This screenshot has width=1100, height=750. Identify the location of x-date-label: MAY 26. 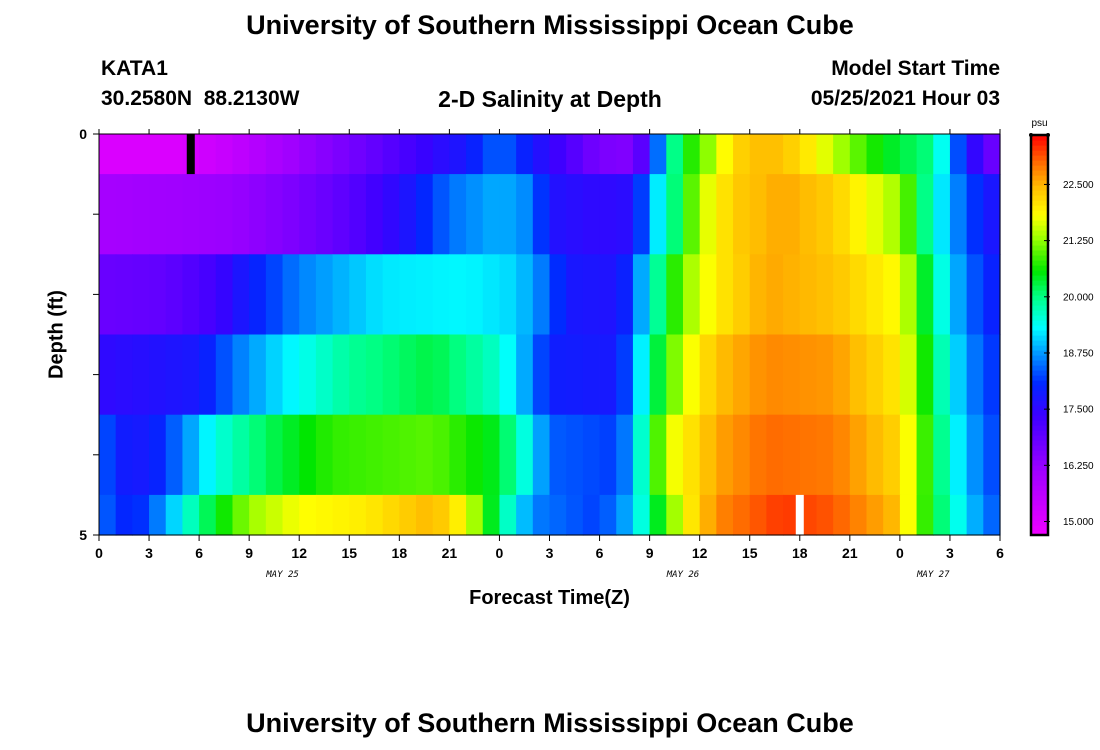
(683, 575).